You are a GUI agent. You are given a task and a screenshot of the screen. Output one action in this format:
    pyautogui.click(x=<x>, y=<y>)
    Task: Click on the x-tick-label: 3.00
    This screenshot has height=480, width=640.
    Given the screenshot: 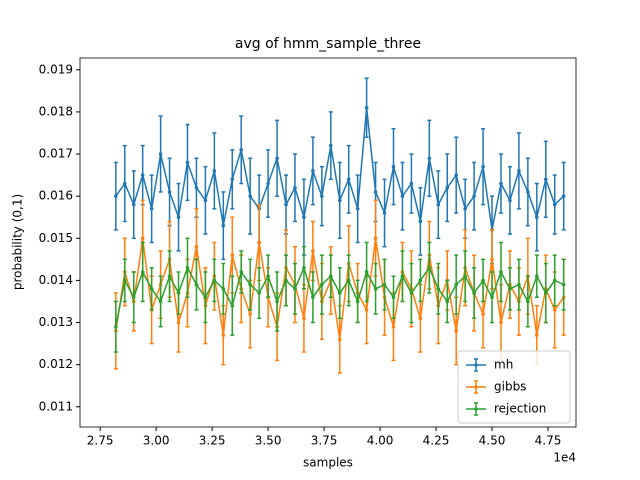 What is the action you would take?
    pyautogui.click(x=156, y=441)
    